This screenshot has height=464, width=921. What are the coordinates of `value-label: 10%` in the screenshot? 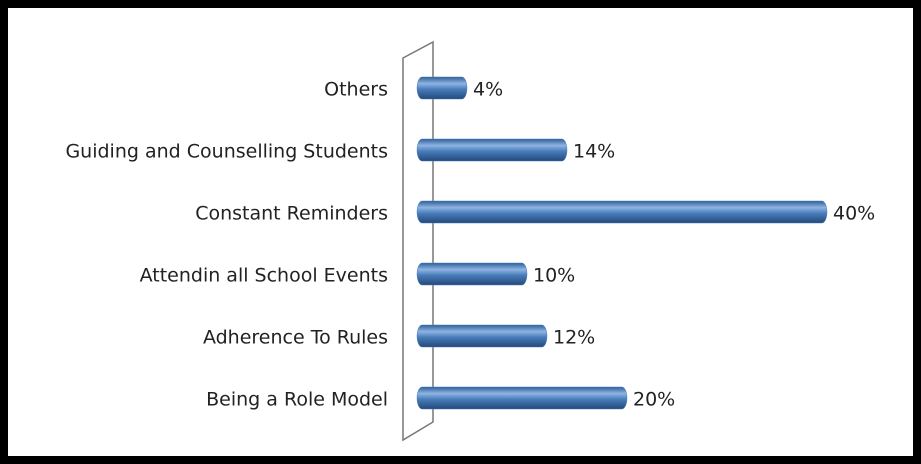 It's located at (554, 276).